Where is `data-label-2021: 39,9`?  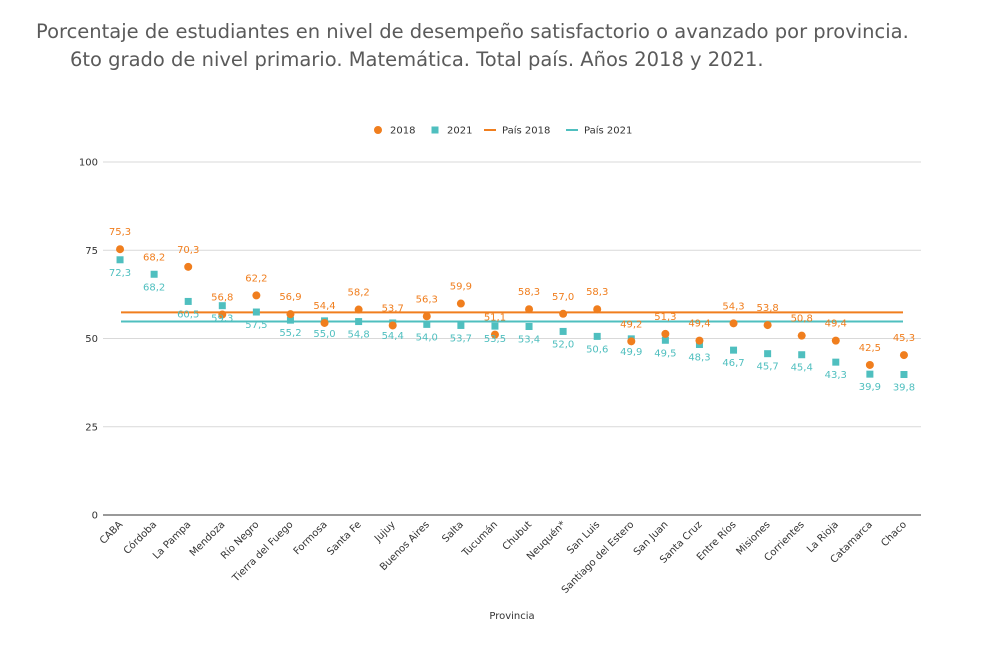
data-label-2021: 39,9 is located at coordinates (870, 387).